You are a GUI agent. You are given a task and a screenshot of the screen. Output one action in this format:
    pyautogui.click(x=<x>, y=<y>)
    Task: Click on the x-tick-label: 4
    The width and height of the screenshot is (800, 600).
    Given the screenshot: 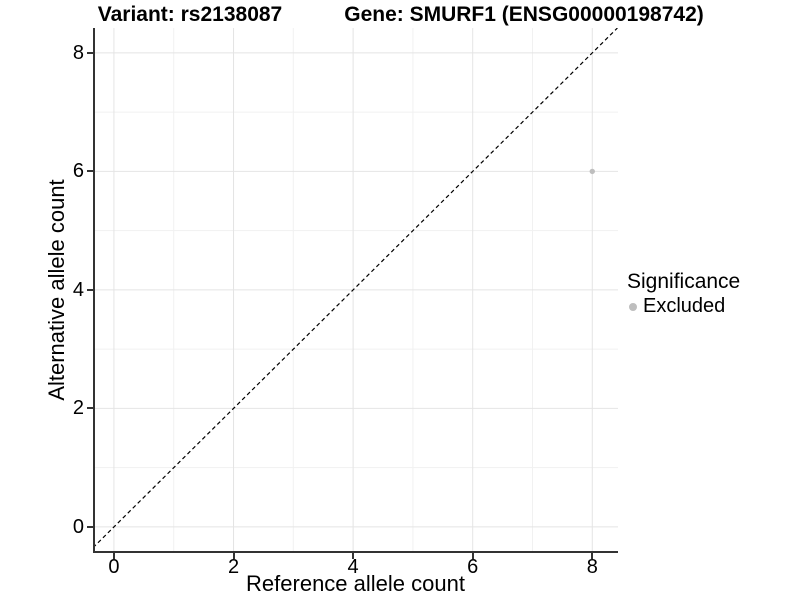 What is the action you would take?
    pyautogui.click(x=353, y=567)
    